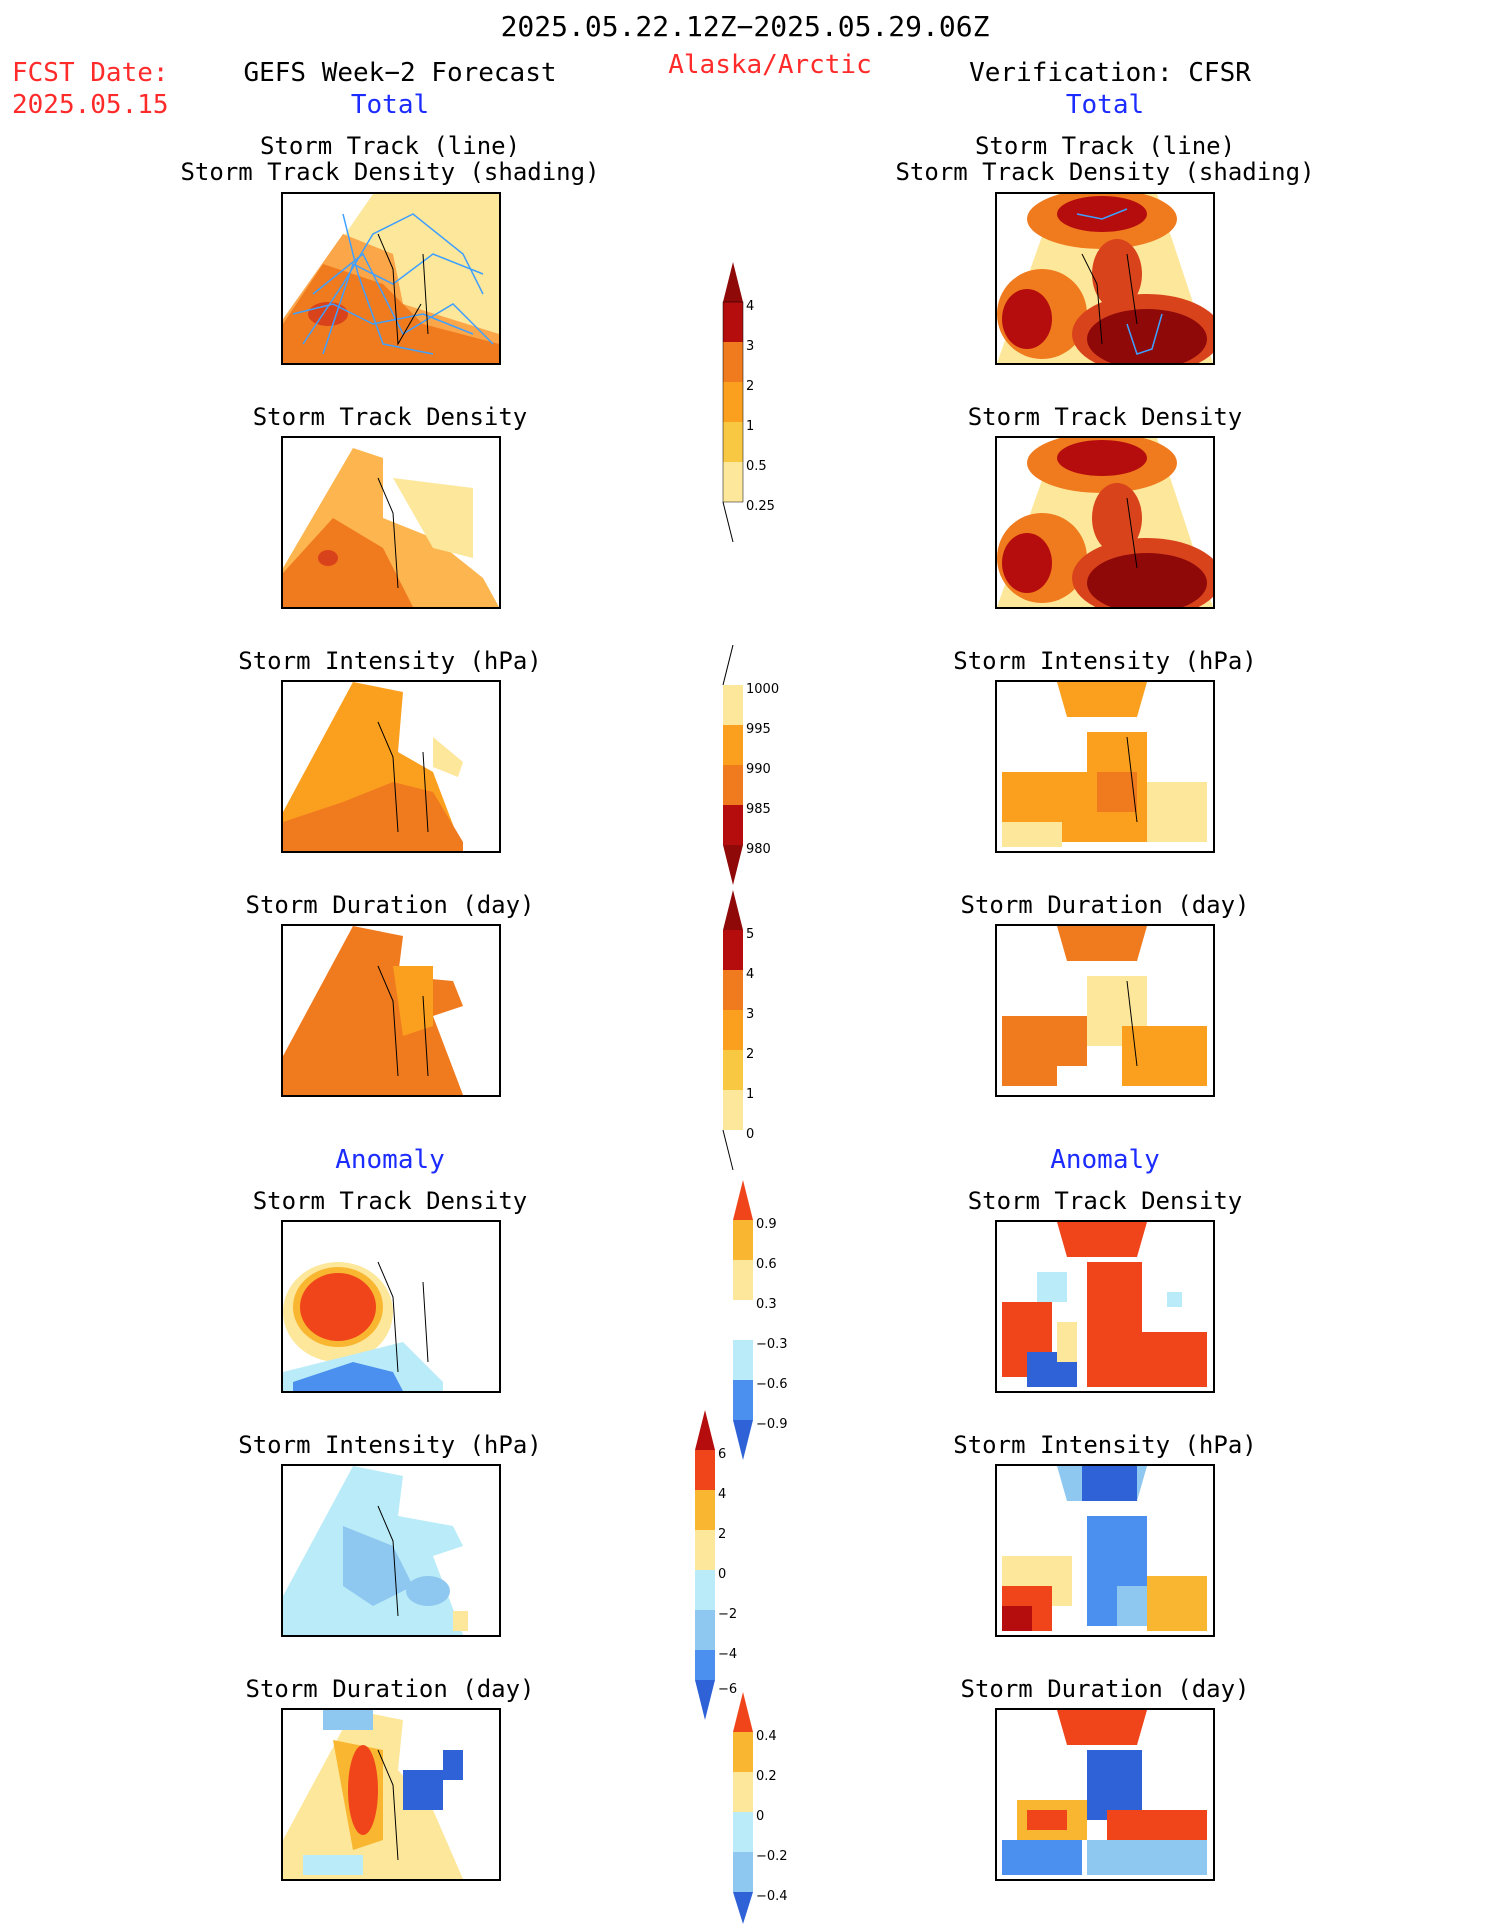 The height and width of the screenshot is (1932, 1487). I want to click on left-duration-title: Storm Duration (day), so click(390, 905).